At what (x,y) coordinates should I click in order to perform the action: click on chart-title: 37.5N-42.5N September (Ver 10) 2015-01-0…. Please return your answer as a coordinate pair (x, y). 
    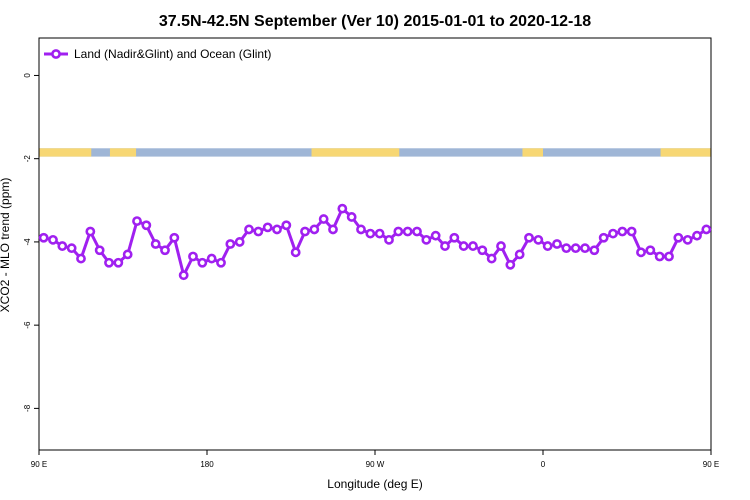
    Looking at the image, I should click on (375, 21).